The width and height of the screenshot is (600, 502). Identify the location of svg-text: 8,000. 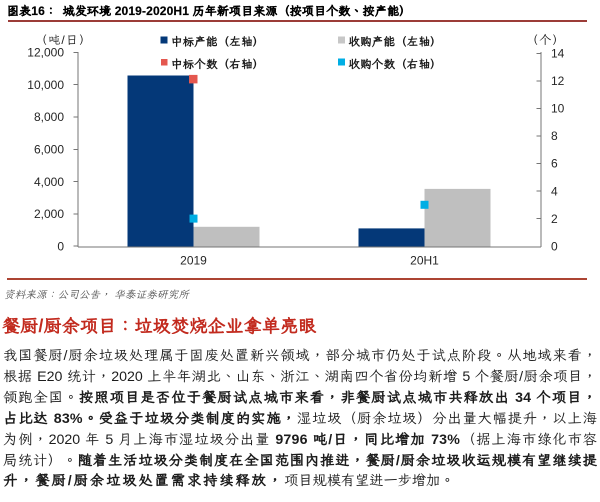
(49, 117).